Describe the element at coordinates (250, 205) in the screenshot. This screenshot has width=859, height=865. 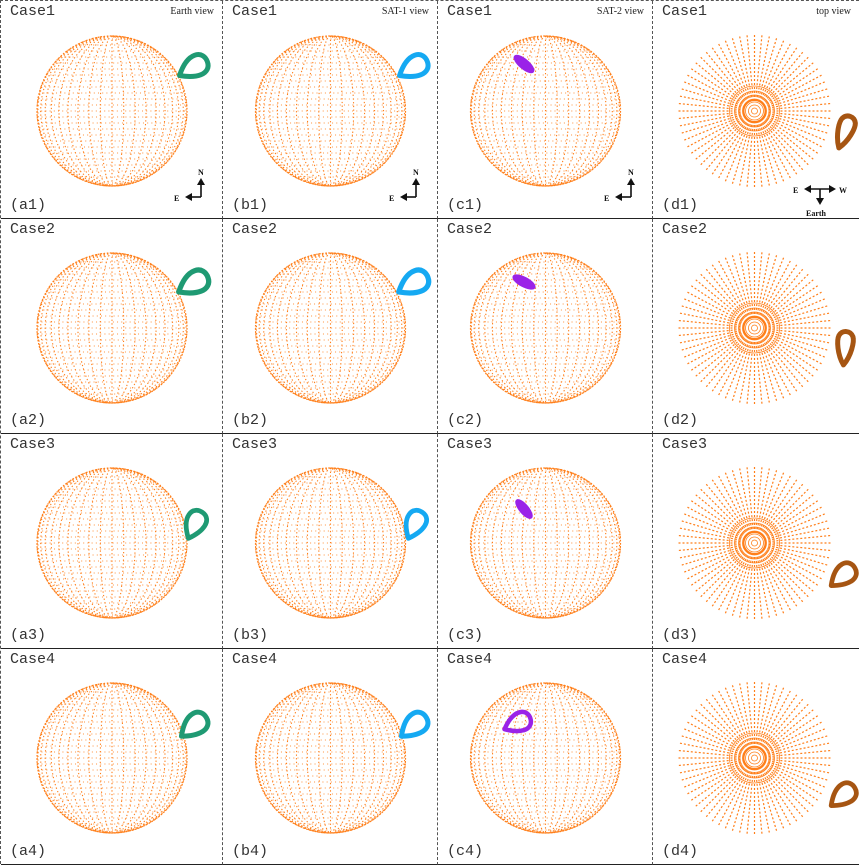
I see `panel-label: (b1)` at that location.